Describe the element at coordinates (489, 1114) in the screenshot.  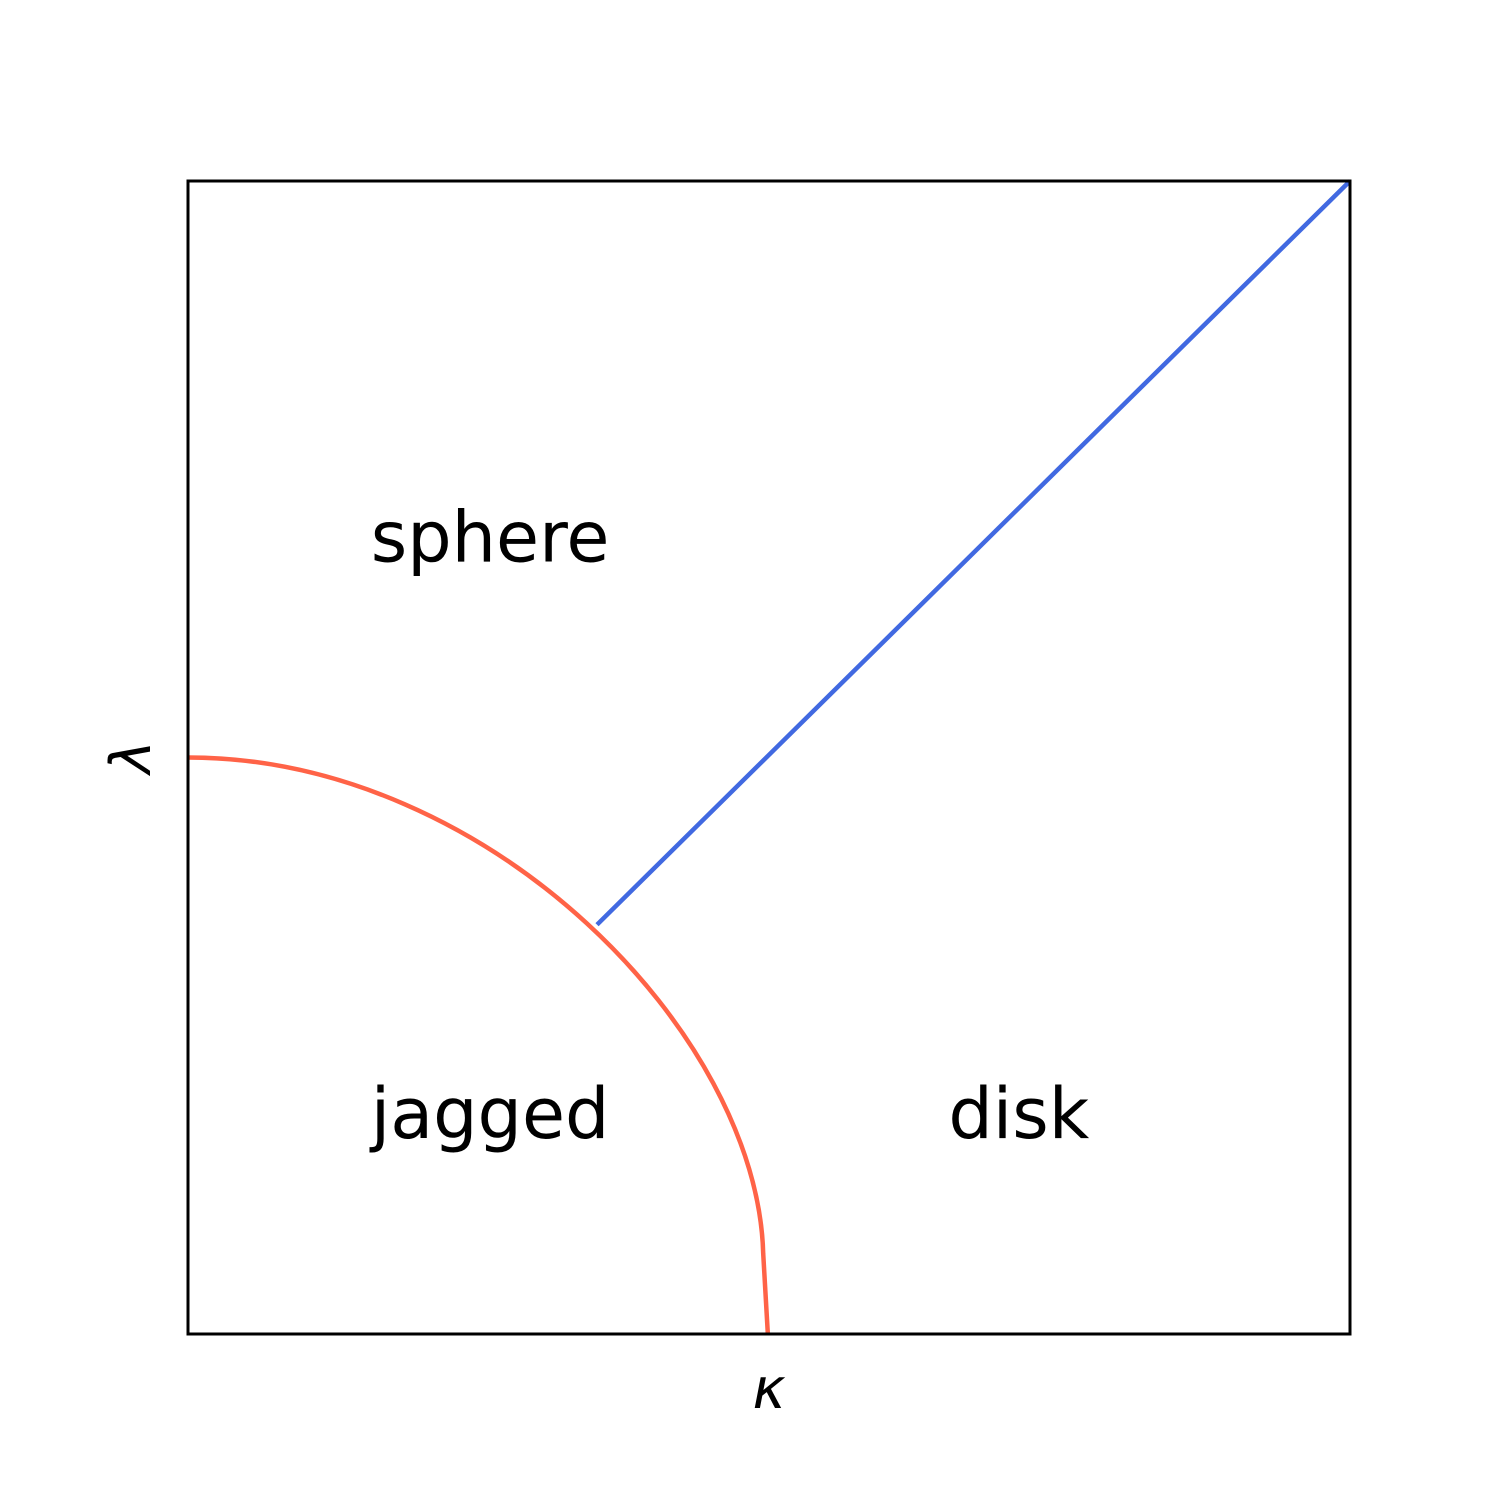
I see `region-label-jagged: jagged` at that location.